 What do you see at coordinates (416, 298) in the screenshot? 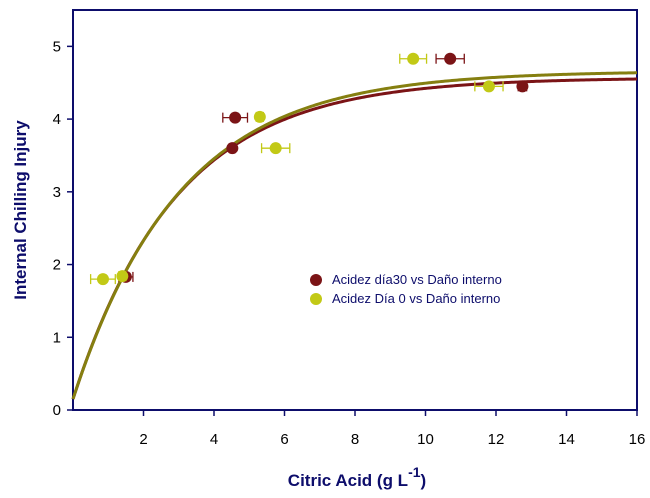
I see `legend-label-dia0: Acidez Día 0 vs Daño interno` at bounding box center [416, 298].